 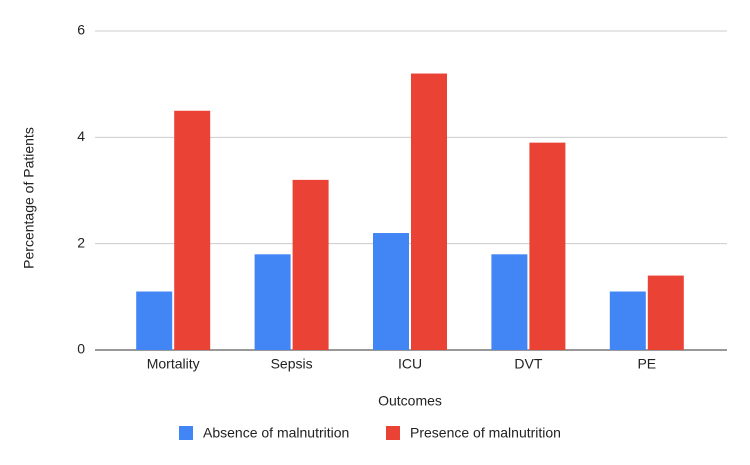 I want to click on y-tick-label: 6, so click(x=81, y=30).